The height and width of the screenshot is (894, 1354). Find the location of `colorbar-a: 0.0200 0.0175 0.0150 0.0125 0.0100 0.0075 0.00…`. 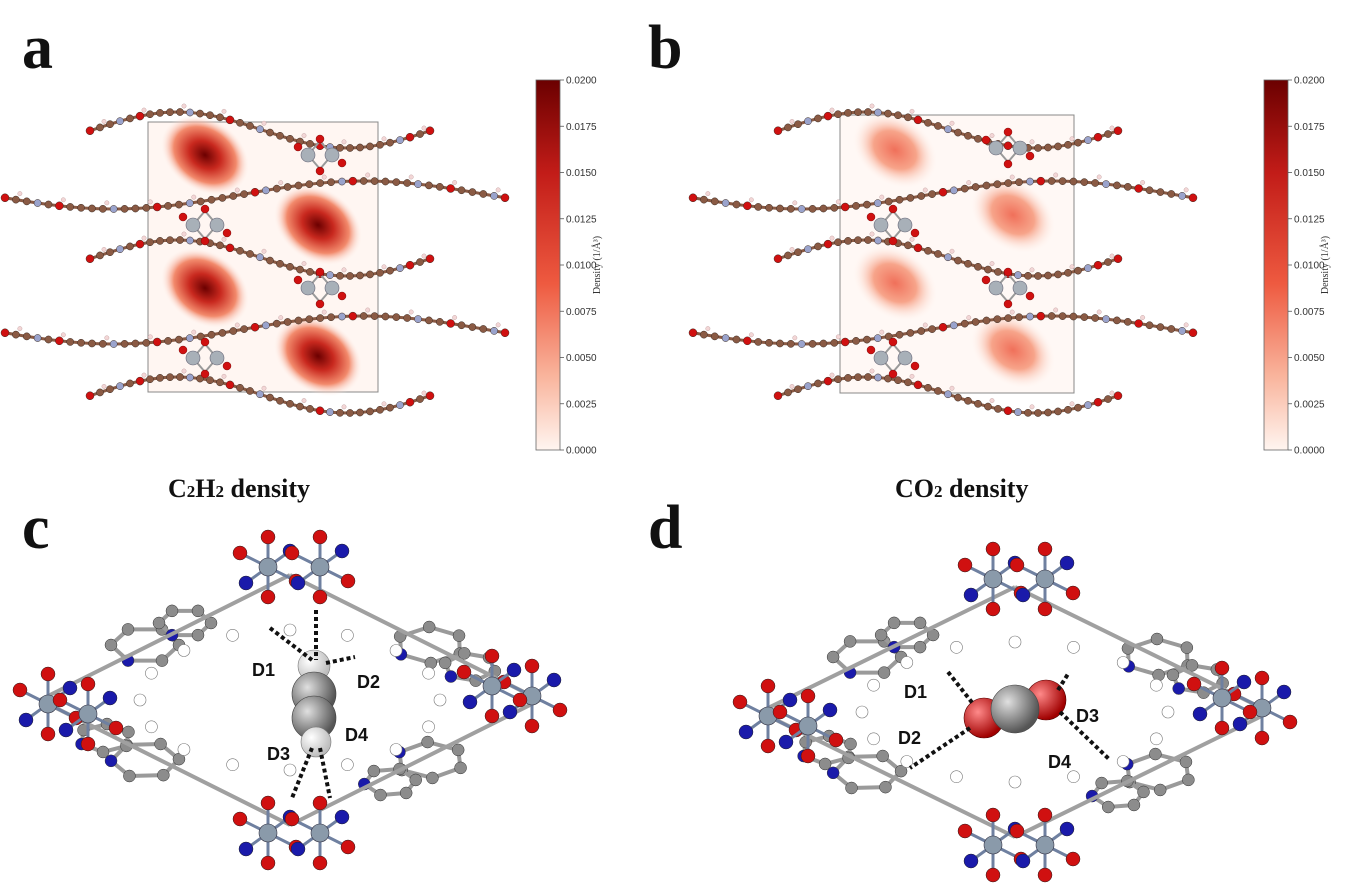

colorbar-a: 0.0200 0.0175 0.0150 0.0125 0.0100 0.0075 0.00… is located at coordinates (569, 266).